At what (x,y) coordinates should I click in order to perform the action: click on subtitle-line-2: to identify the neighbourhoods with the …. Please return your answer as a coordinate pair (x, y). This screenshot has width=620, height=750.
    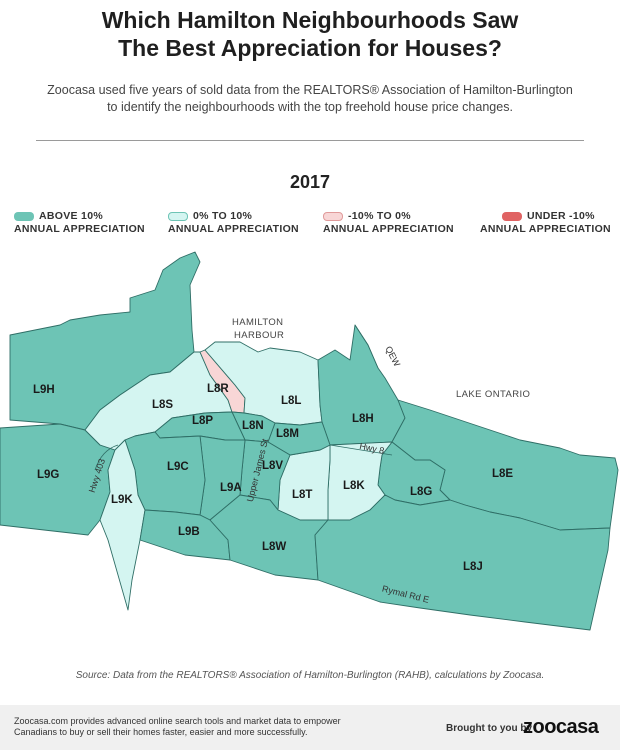
    Looking at the image, I should click on (310, 107).